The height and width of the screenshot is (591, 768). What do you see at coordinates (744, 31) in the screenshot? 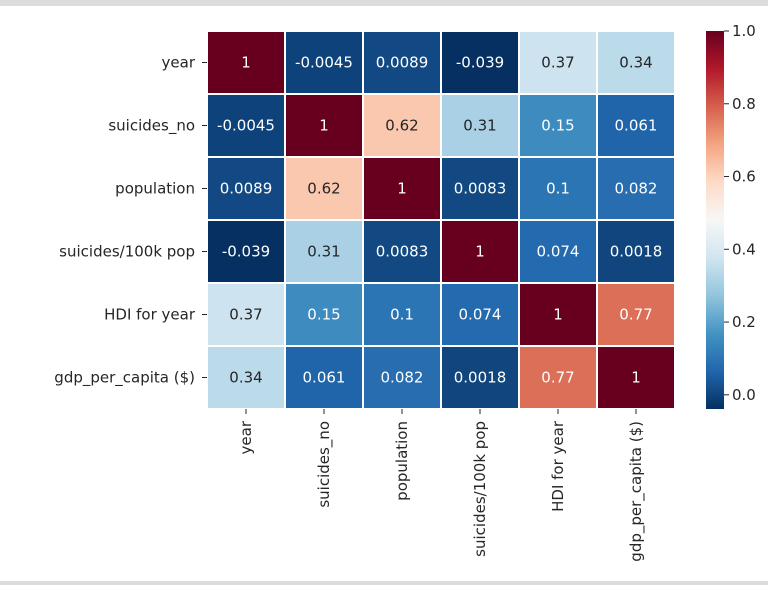
I see `colorbar-tick-label-5: 1.0` at bounding box center [744, 31].